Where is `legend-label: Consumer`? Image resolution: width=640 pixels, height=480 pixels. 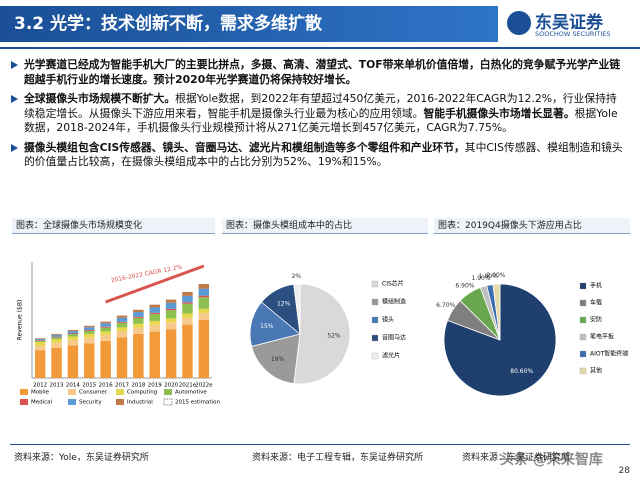
legend-label: Consumer is located at coordinates (93, 393).